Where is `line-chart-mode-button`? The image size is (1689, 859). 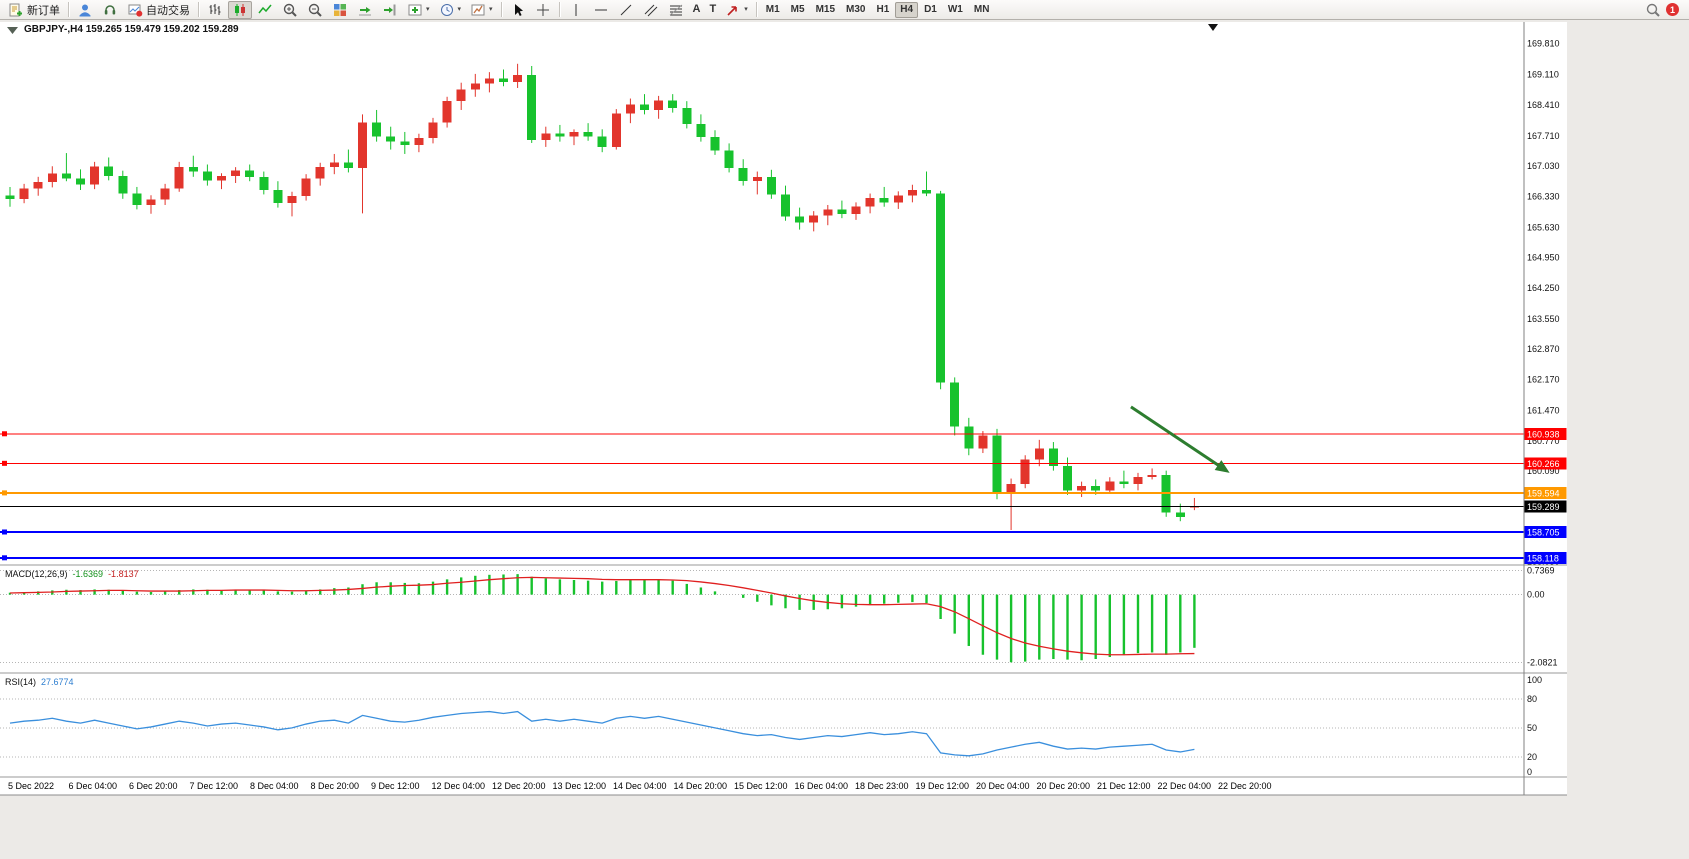 line-chart-mode-button is located at coordinates (265, 10).